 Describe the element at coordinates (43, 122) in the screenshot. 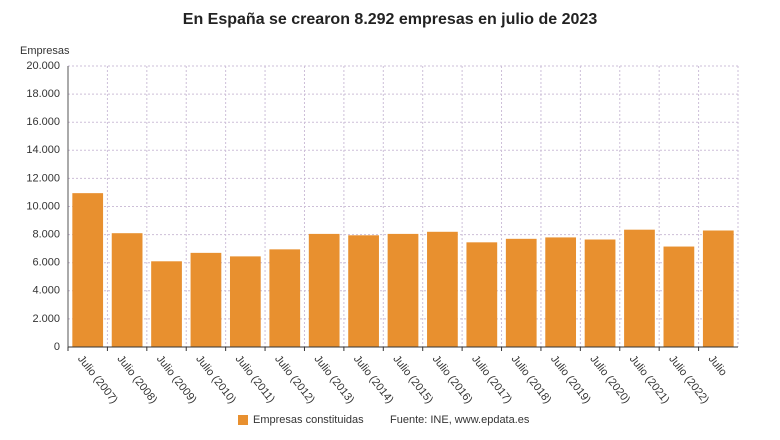

I see `y-tick-label: 16.000` at that location.